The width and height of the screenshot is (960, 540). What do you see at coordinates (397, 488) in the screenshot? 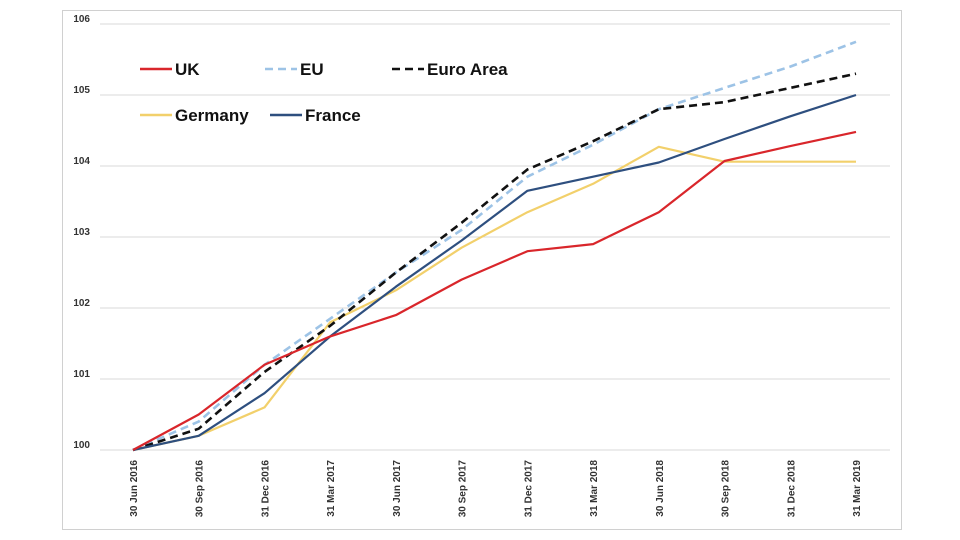
I see `x-tick-label: 30 Jun 2017` at bounding box center [397, 488].